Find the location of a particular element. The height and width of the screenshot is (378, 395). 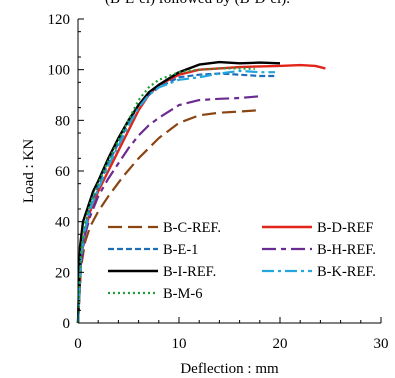

legend-label-5: B-K-REF. is located at coordinates (346, 272).